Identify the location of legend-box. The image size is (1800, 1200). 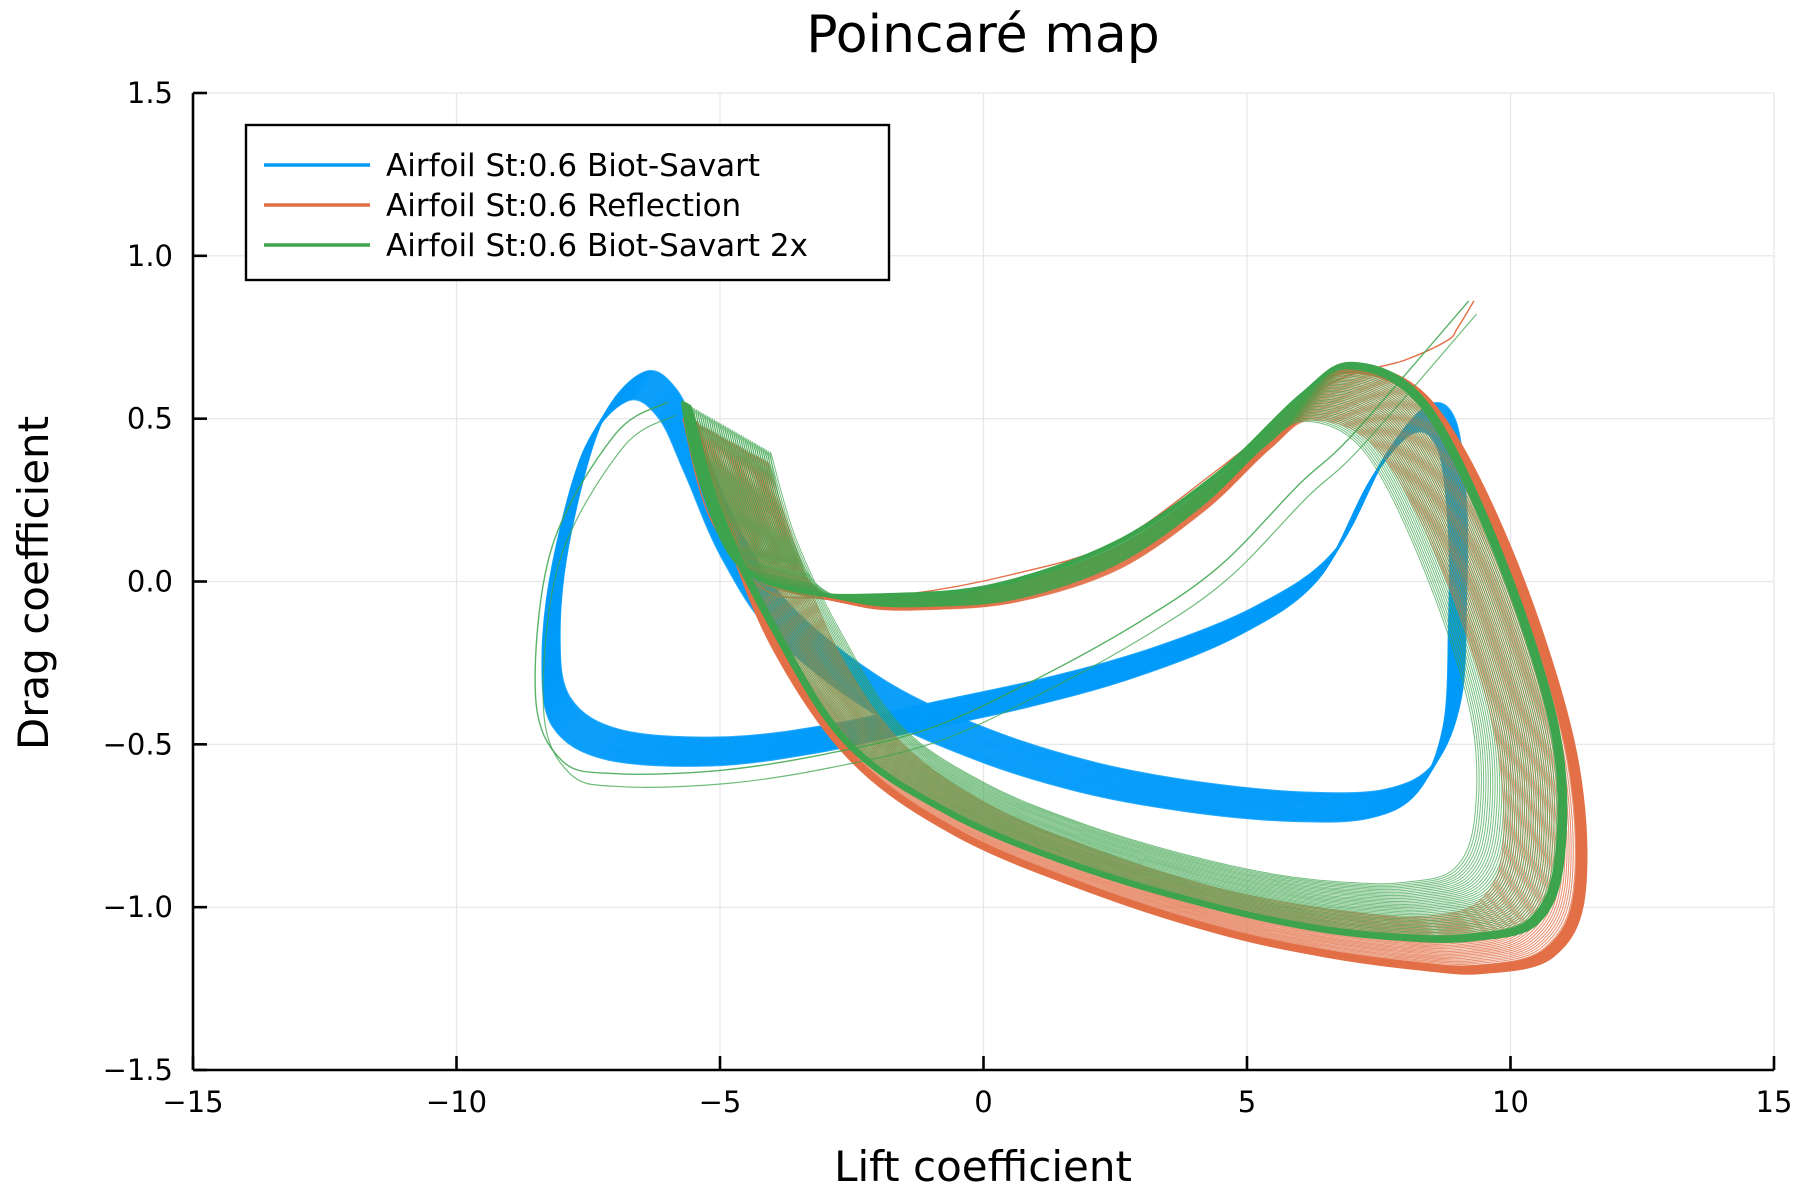
(567, 202).